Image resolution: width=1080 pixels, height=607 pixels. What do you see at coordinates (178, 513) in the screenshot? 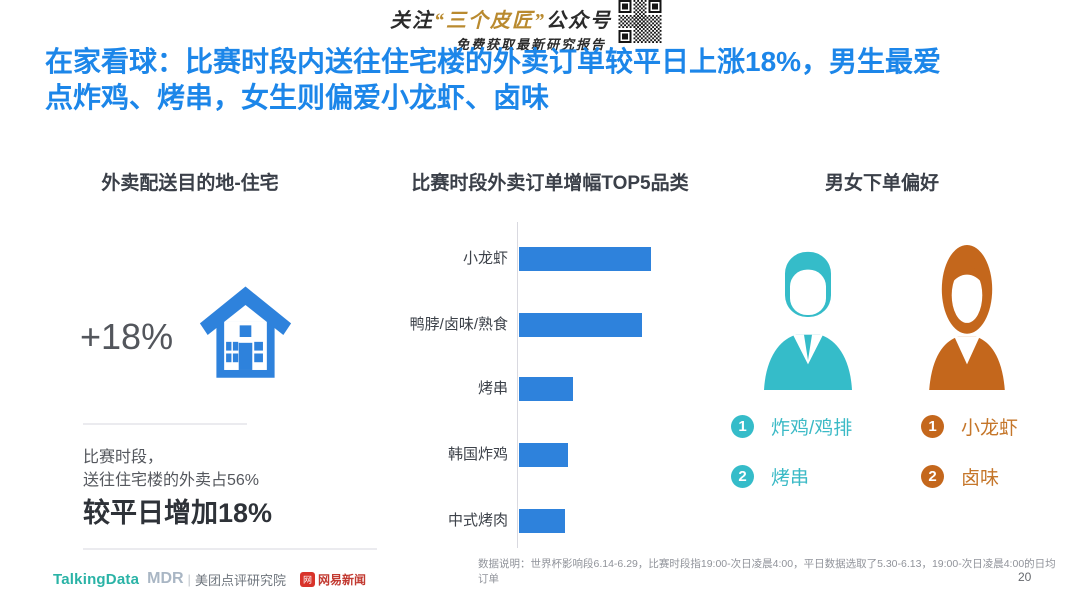
I see `note-line3: 较平日增加18%` at bounding box center [178, 513].